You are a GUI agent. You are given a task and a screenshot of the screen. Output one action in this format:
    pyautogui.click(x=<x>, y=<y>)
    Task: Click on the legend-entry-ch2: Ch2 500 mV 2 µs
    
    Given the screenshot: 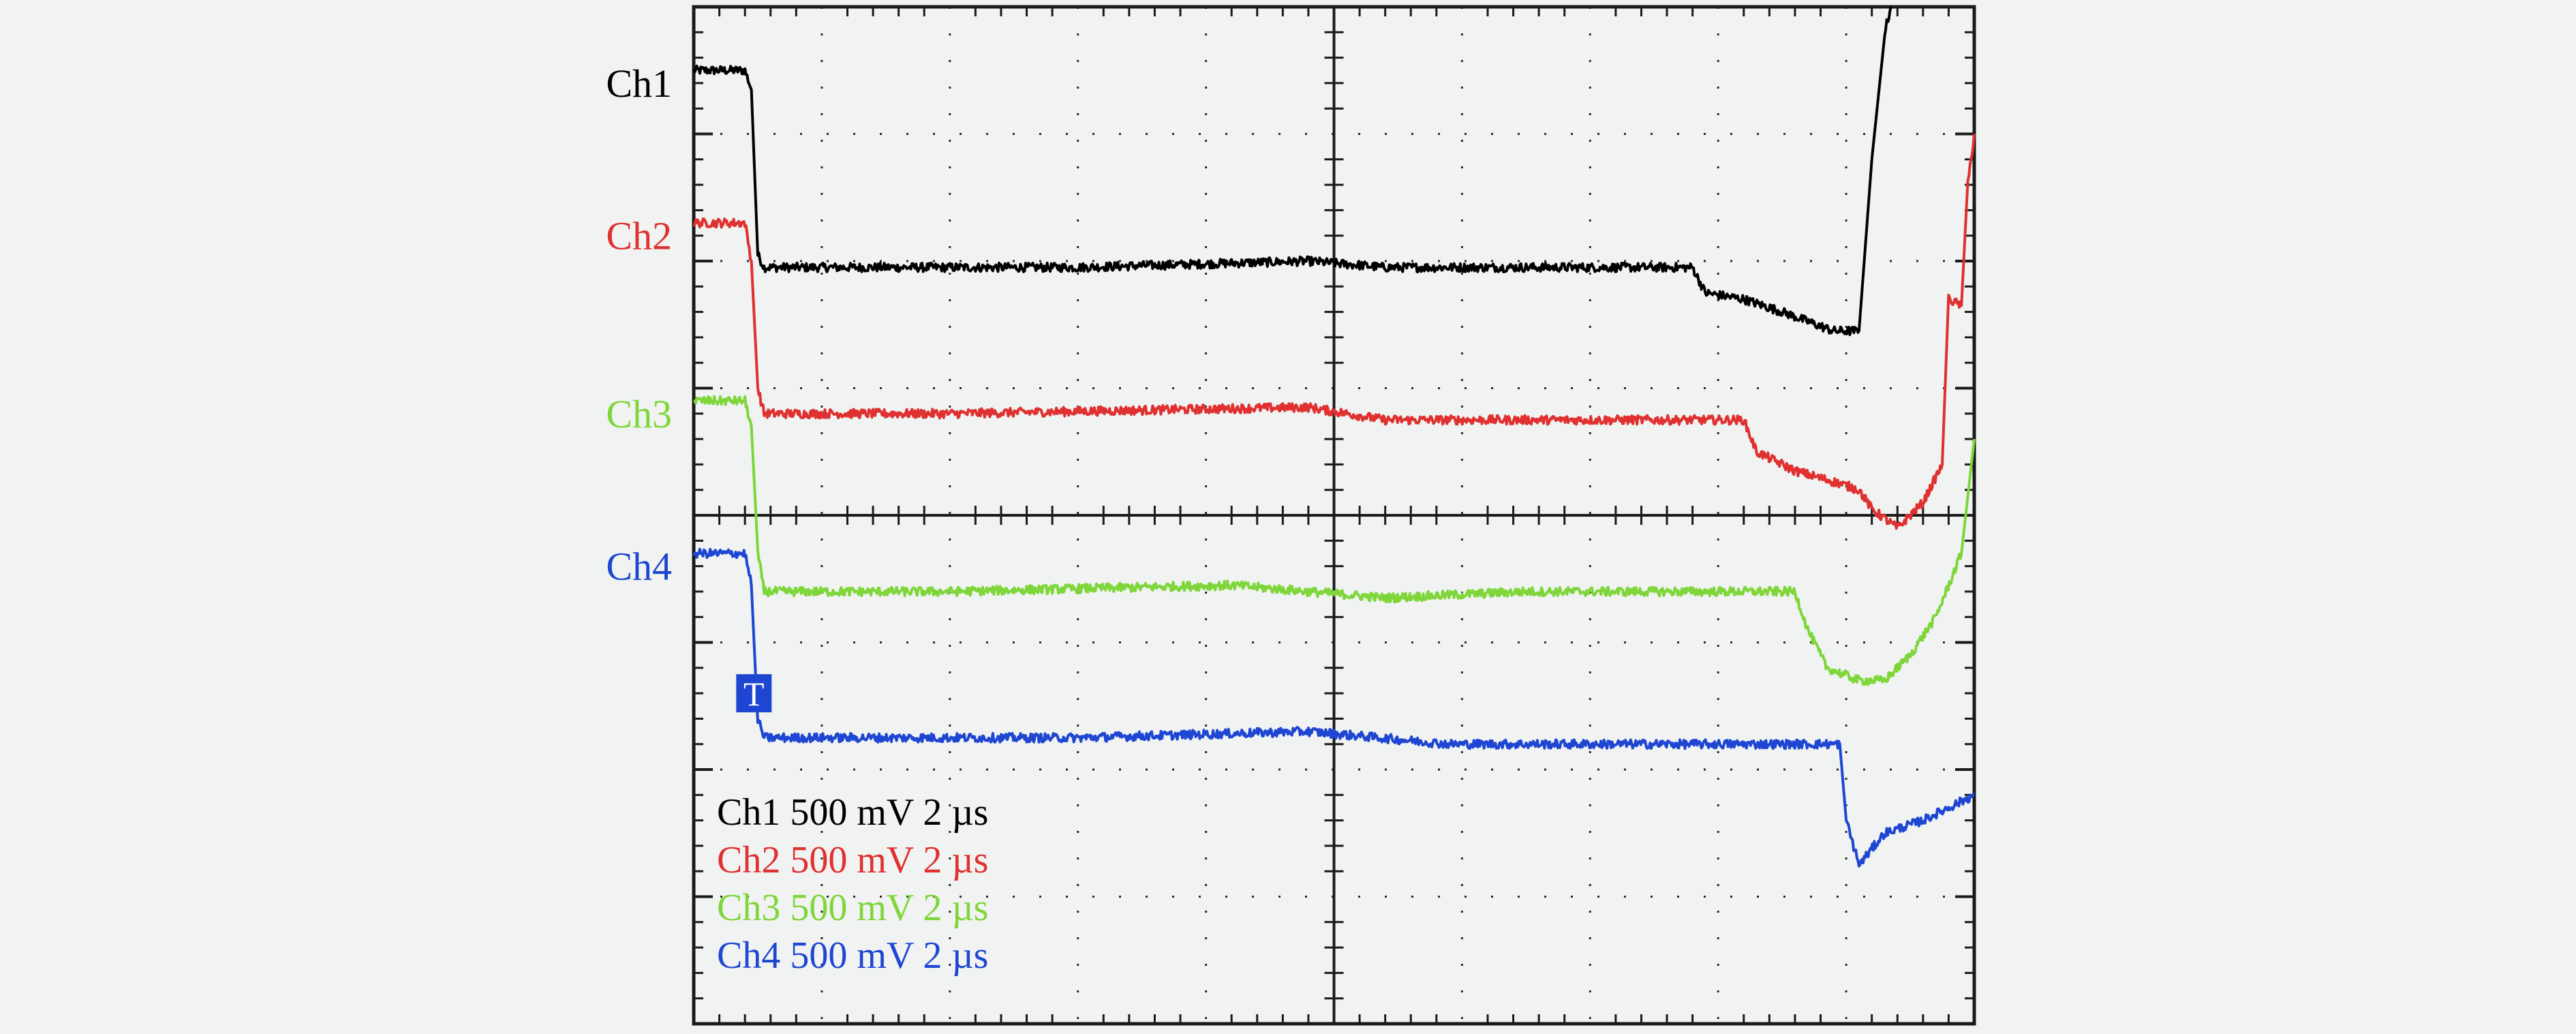 What is the action you would take?
    pyautogui.click(x=852, y=860)
    